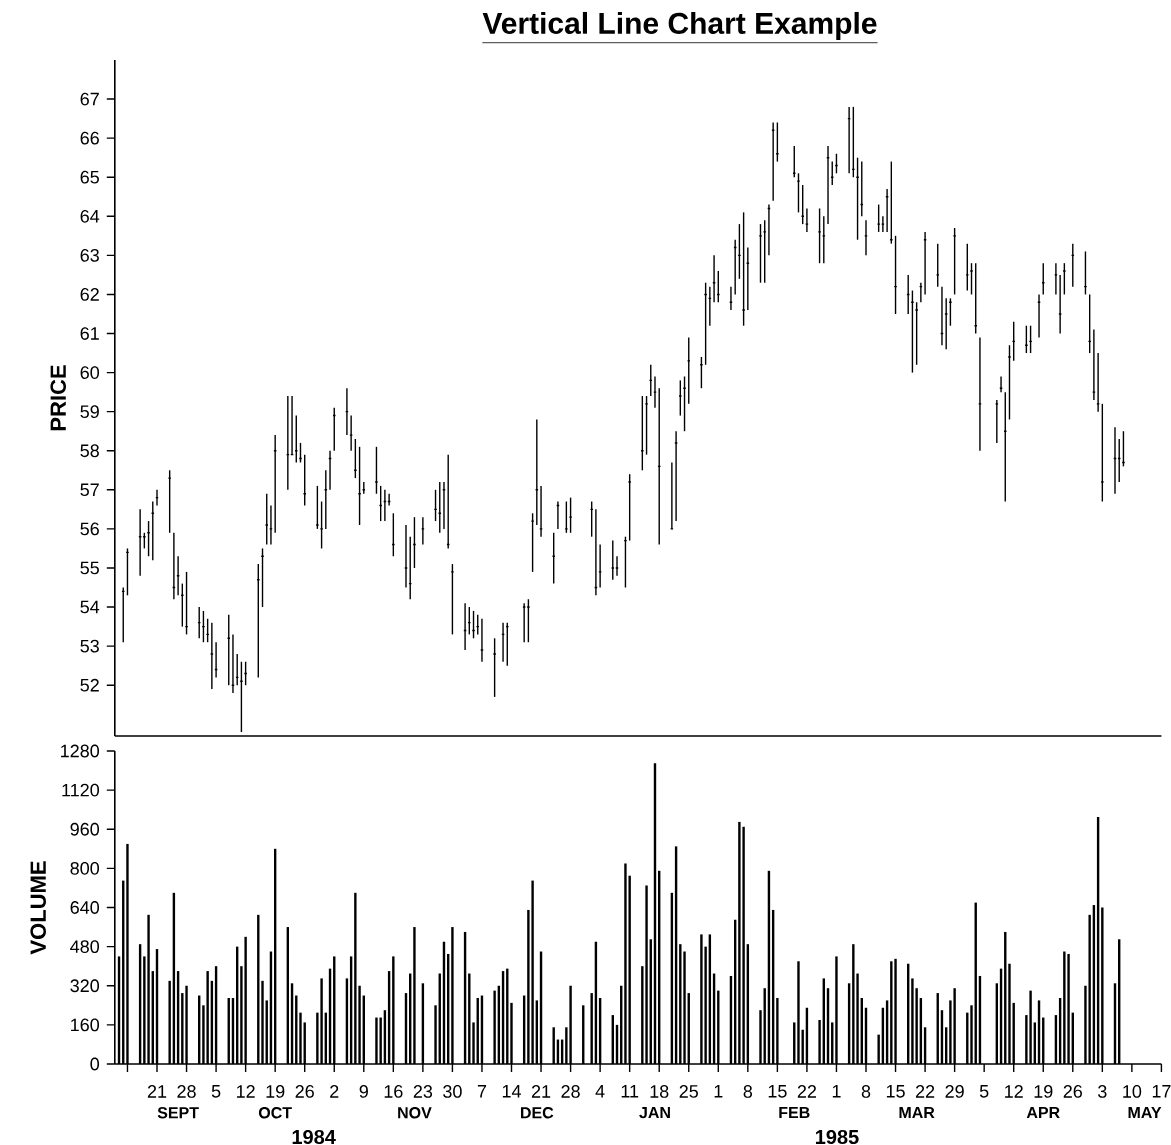 The height and width of the screenshot is (1145, 1171). What do you see at coordinates (837, 1137) in the screenshot?
I see `text: 1985` at bounding box center [837, 1137].